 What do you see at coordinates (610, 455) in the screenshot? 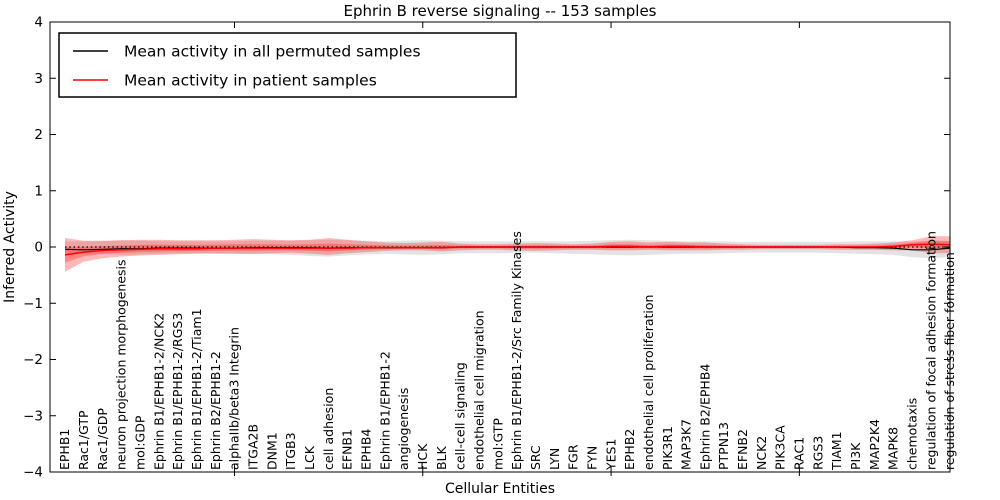
I see `x-category-label: YES1` at bounding box center [610, 455].